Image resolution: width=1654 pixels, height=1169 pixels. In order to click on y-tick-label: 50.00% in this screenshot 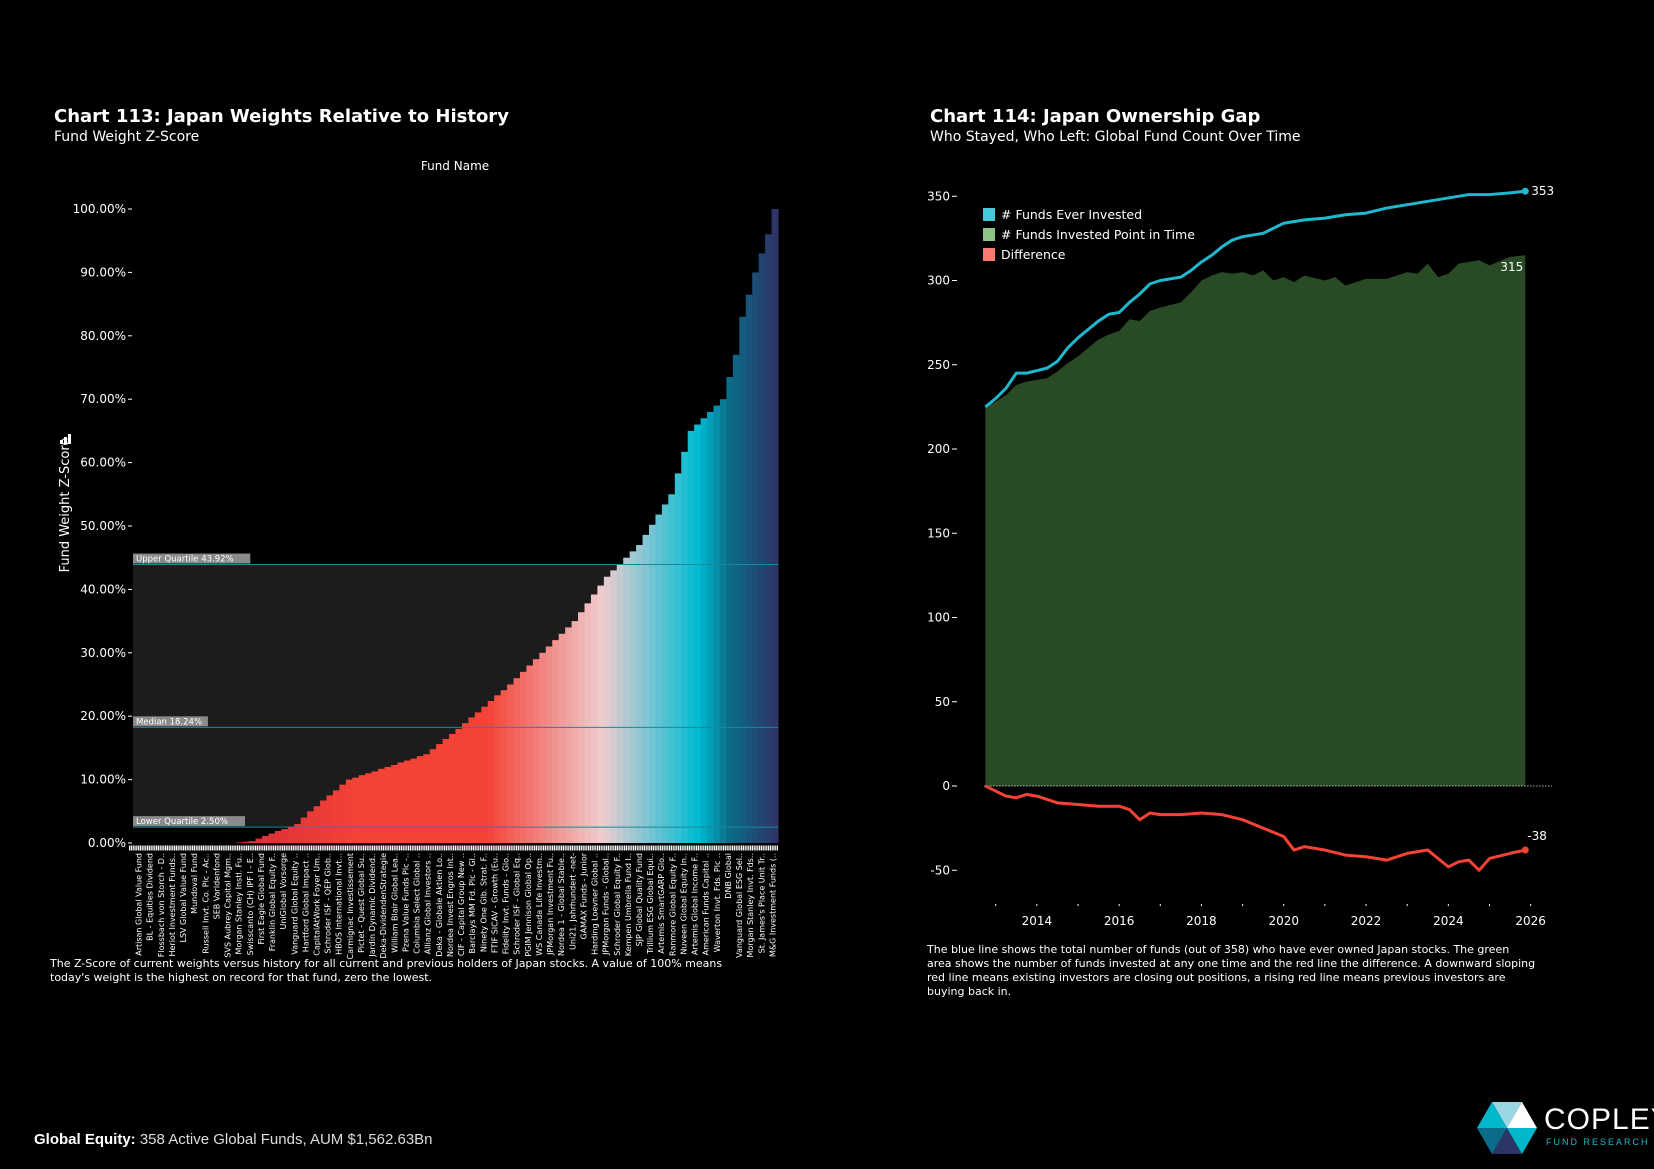, I will do `click(103, 526)`.